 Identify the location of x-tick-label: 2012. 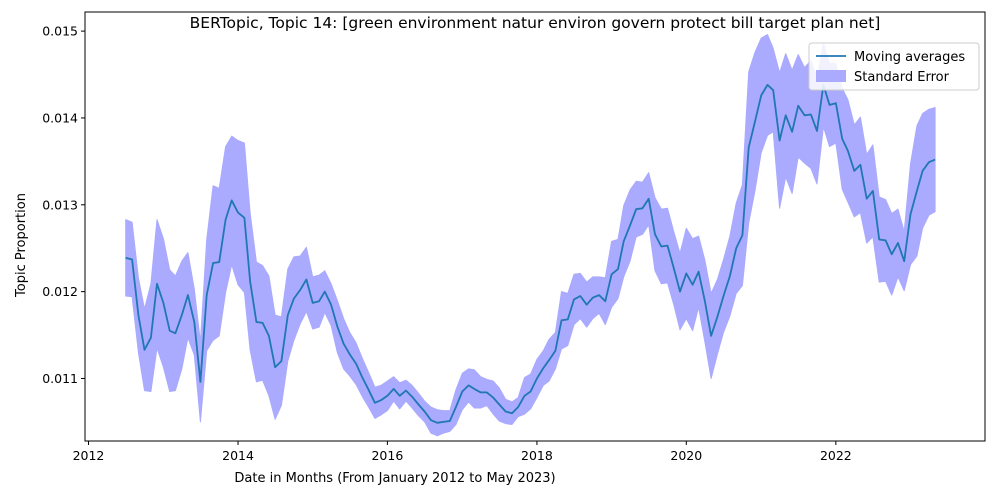
(89, 455).